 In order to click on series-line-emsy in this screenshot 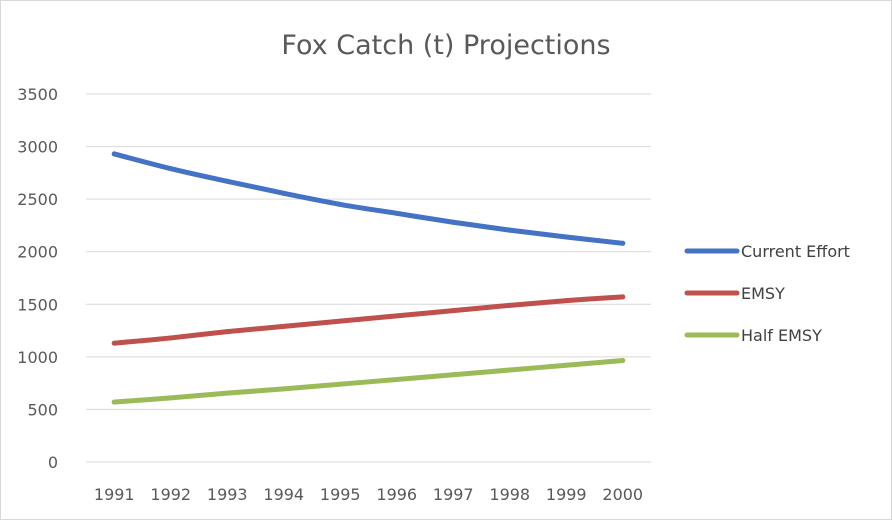, I will do `click(368, 320)`.